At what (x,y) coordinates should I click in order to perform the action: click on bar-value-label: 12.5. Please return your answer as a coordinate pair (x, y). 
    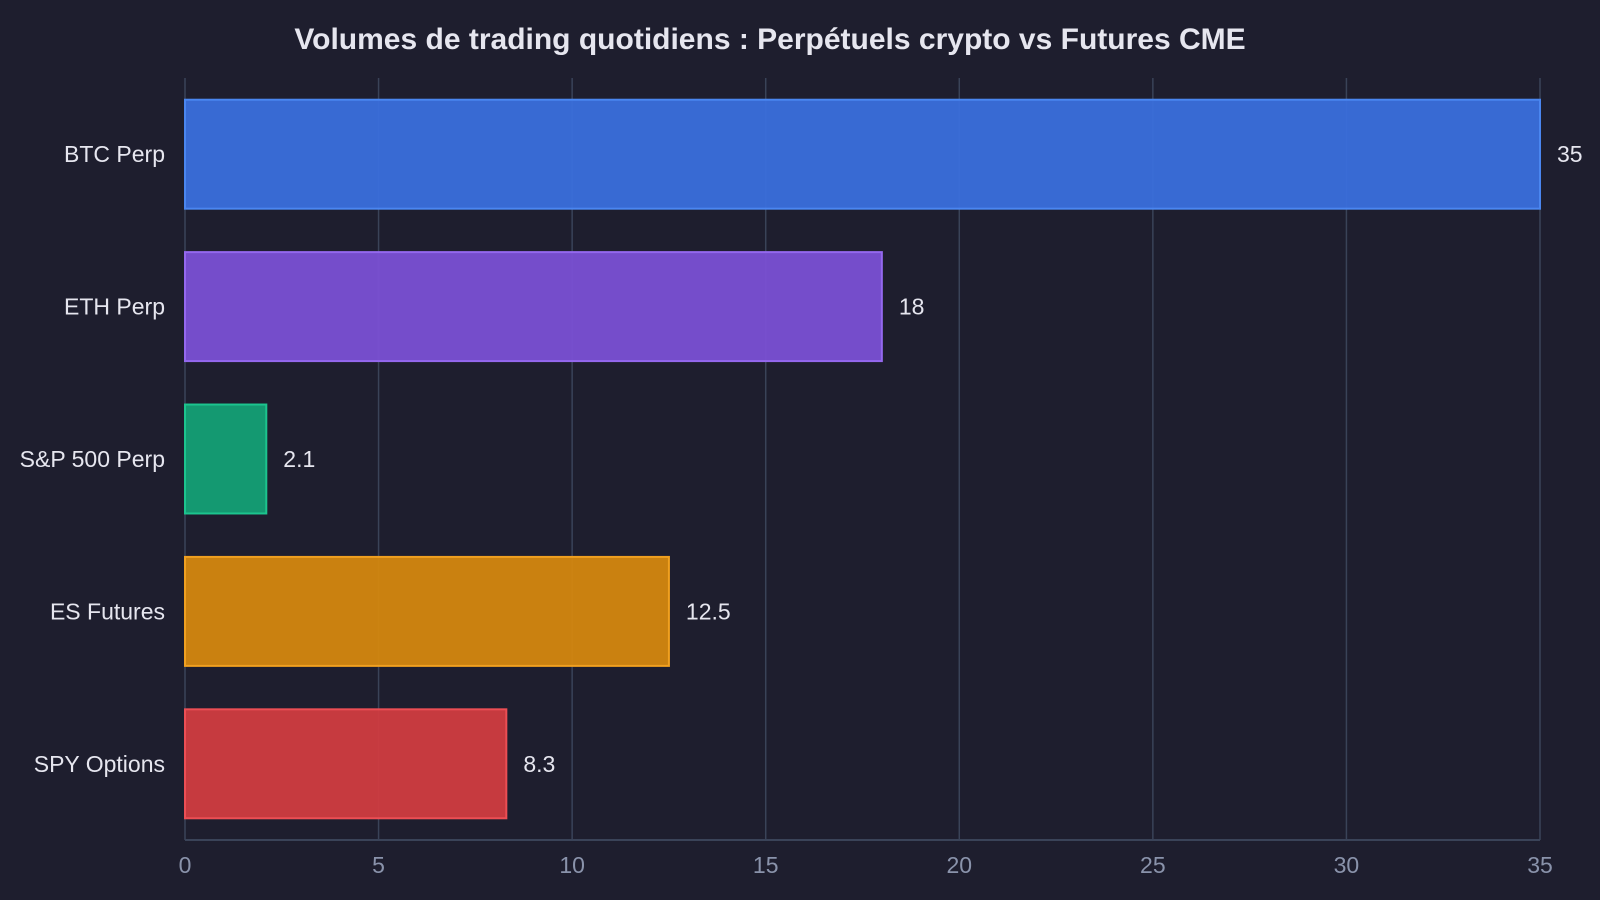
    Looking at the image, I should click on (708, 611).